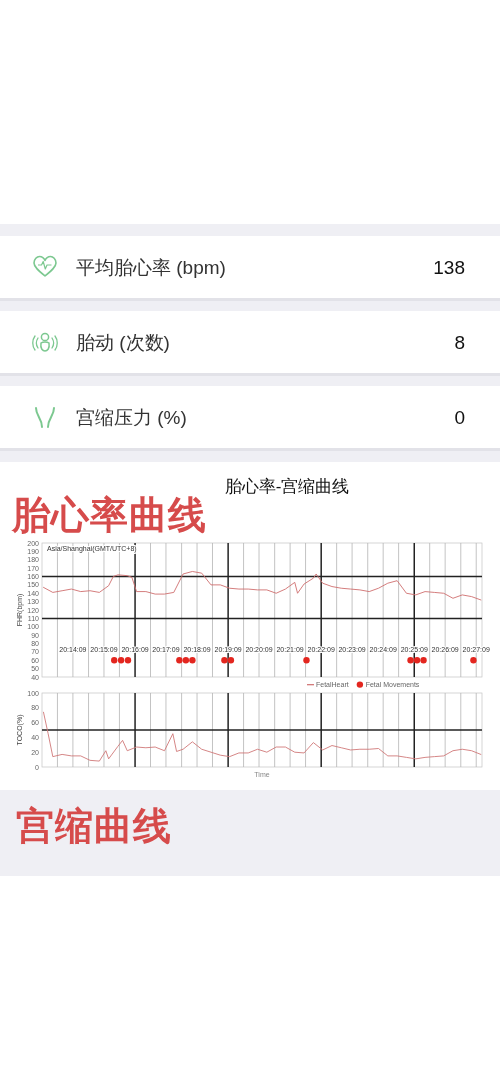 This screenshot has width=500, height=1082. What do you see at coordinates (459, 342) in the screenshot?
I see `data-label: 8` at bounding box center [459, 342].